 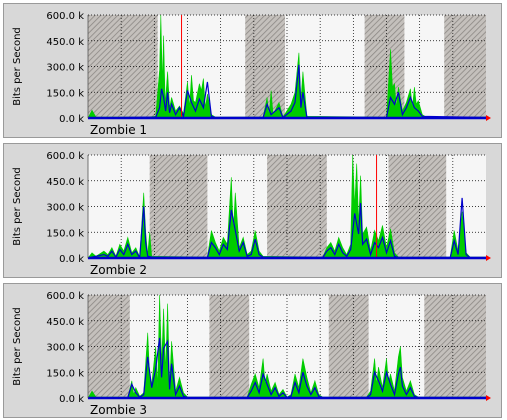 I want to click on chart-title: Zombie 2, so click(x=118, y=270).